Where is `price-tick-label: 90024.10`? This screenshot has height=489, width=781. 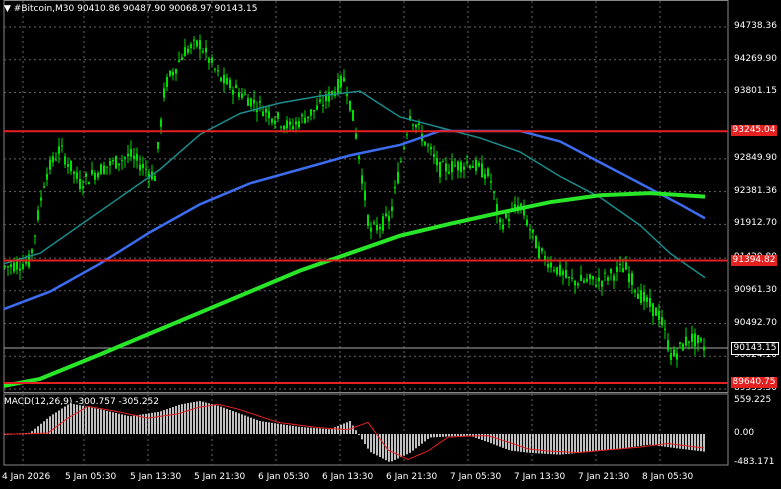
price-tick-label: 90024.10 is located at coordinates (755, 355).